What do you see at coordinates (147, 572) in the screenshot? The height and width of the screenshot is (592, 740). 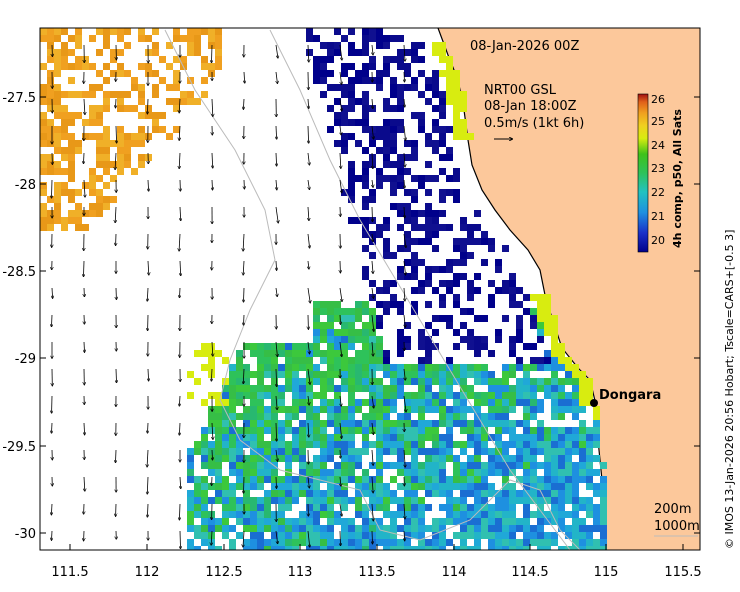 I see `x-tick-label: 112` at bounding box center [147, 572].